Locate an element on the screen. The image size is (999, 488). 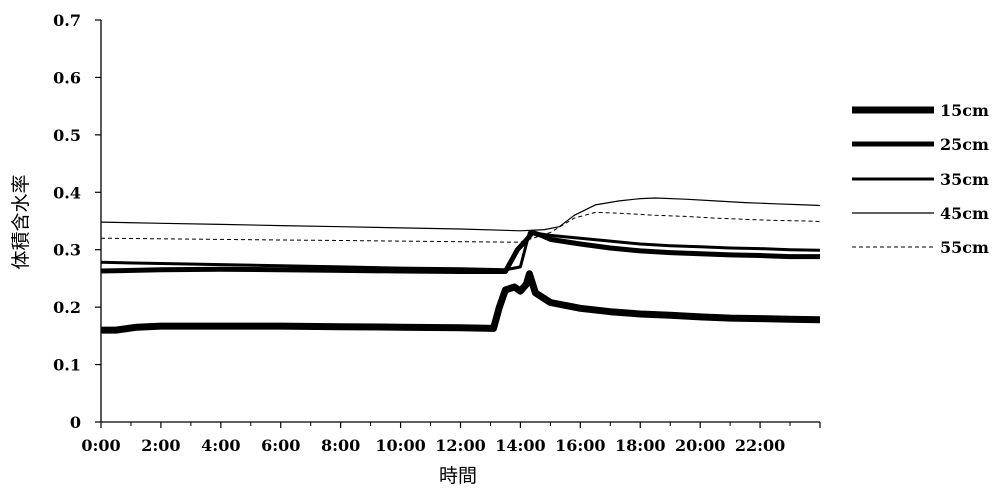
x-tick-label: 8:00 is located at coordinates (340, 445).